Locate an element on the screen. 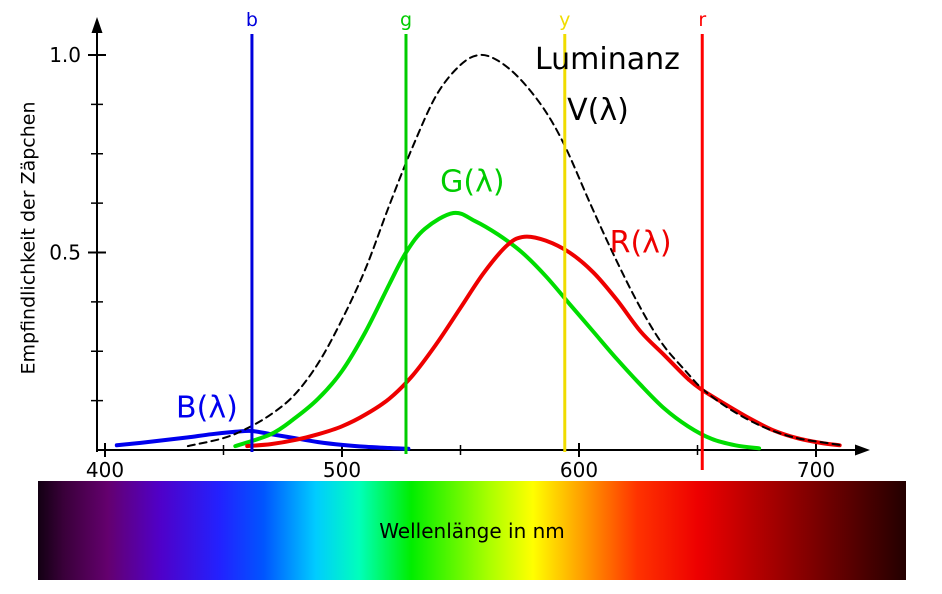  y-axis-label-container: Empfindlichkeit der Zäpchen is located at coordinates (28, 237).